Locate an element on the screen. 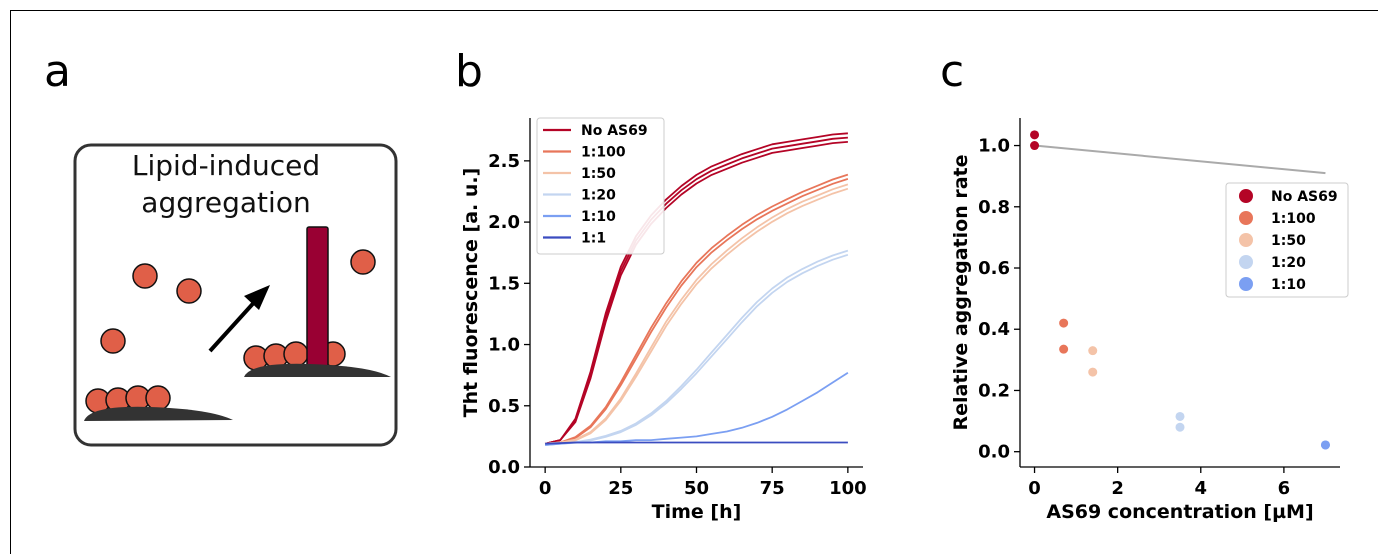 Image resolution: width=1378 pixels, height=554 pixels. fit-line is located at coordinates (1180, 159).